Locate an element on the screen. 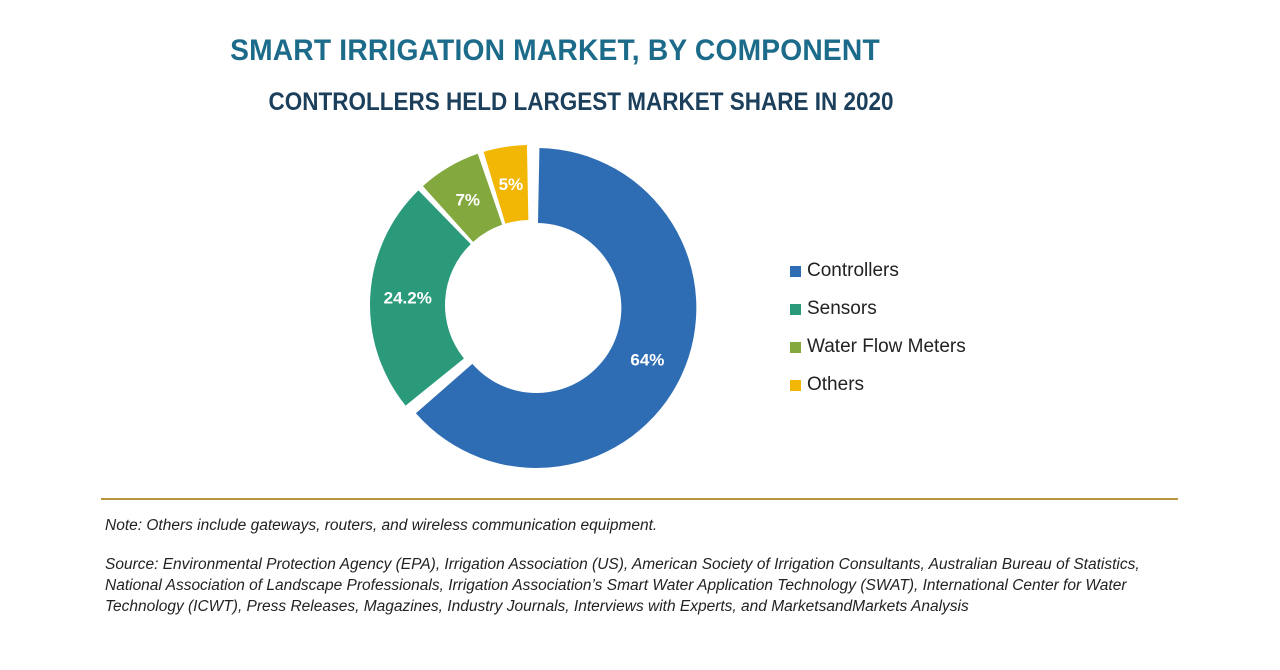  legend-label: Others is located at coordinates (836, 384).